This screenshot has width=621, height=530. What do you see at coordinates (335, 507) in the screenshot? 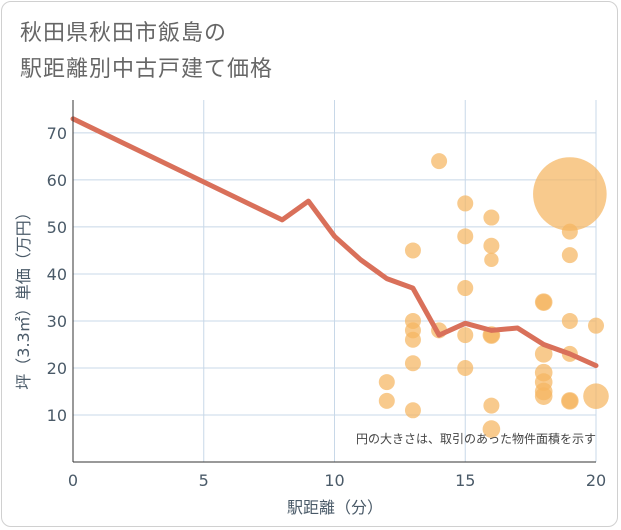
I see `x-axis-label: 駅距離（分）` at bounding box center [335, 507].